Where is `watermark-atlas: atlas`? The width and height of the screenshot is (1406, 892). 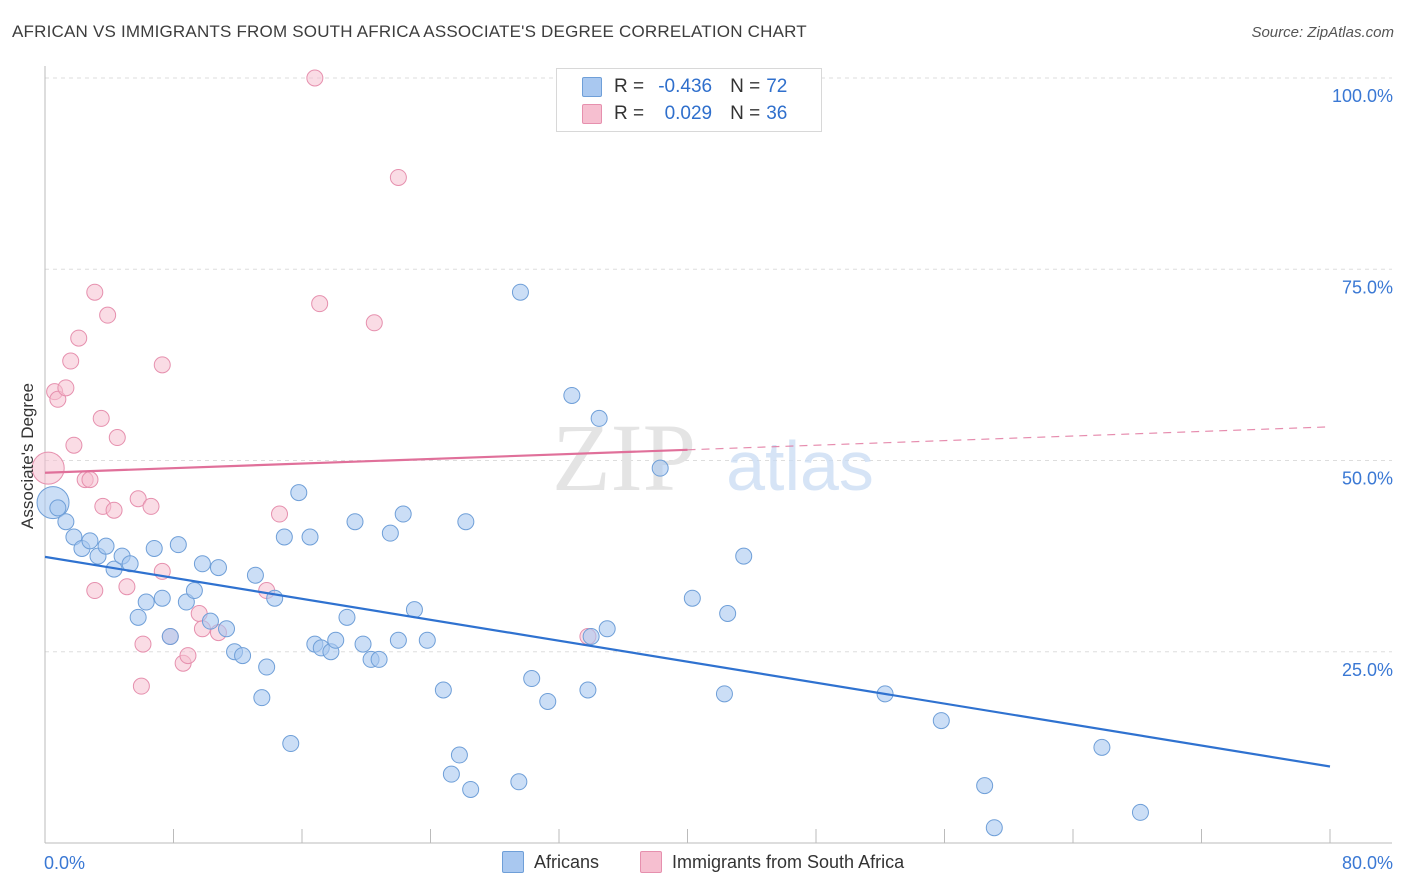
watermark-atlas: atlas is located at coordinates (800, 466).